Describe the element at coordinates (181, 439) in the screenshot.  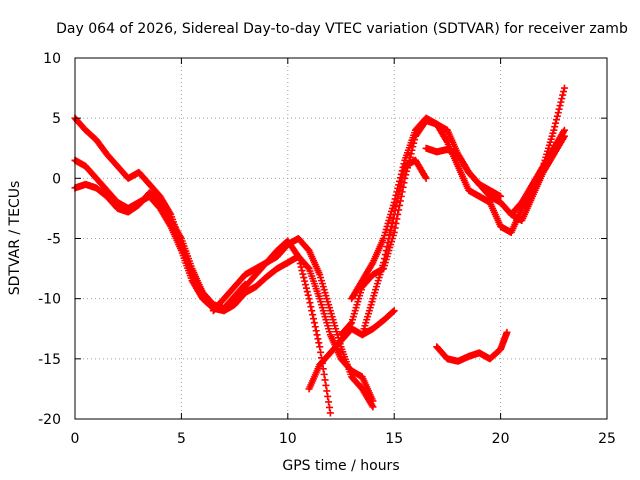
I see `x-tick-label: 5` at that location.